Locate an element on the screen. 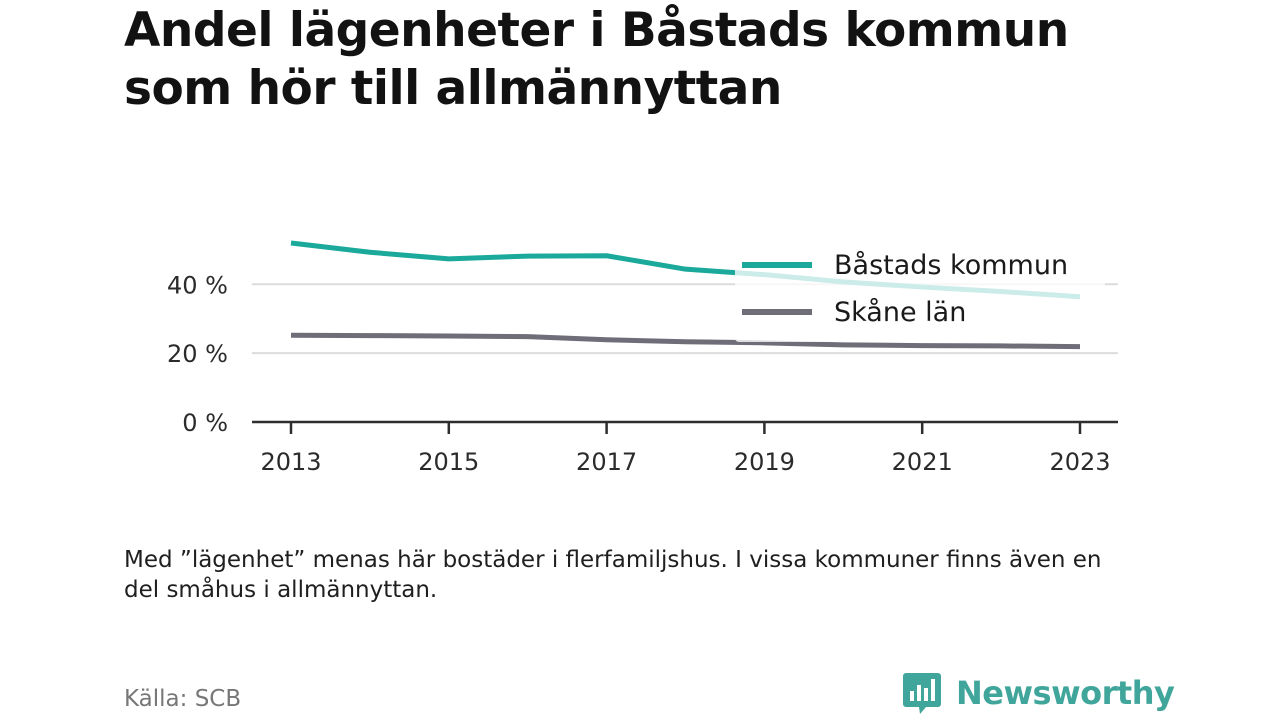 The image size is (1280, 720). legend: Båstads kommun Skåne län is located at coordinates (920, 291).